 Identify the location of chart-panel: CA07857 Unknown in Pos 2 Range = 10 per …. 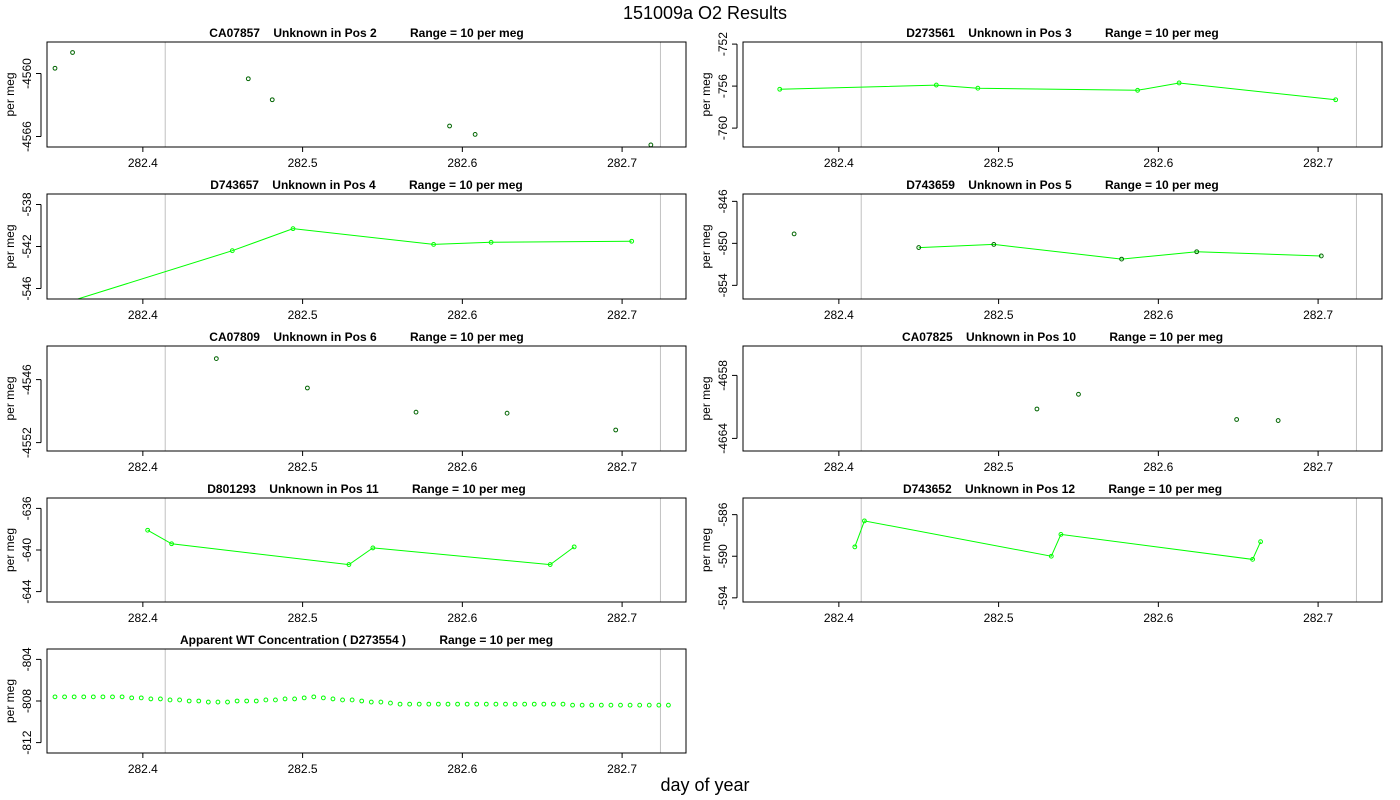
(345, 98).